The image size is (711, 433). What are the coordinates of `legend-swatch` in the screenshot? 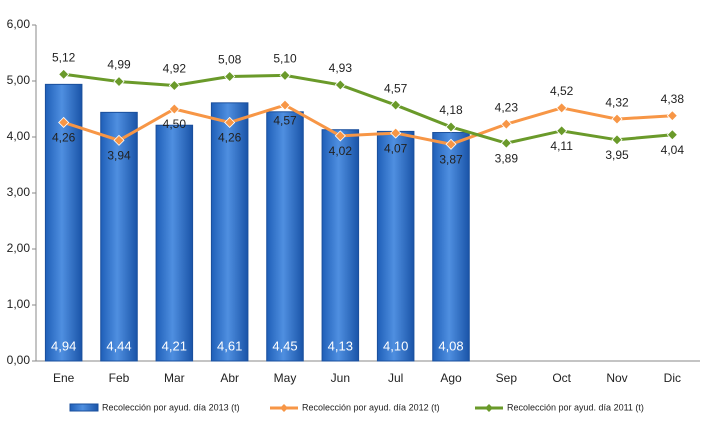 It's located at (84, 407).